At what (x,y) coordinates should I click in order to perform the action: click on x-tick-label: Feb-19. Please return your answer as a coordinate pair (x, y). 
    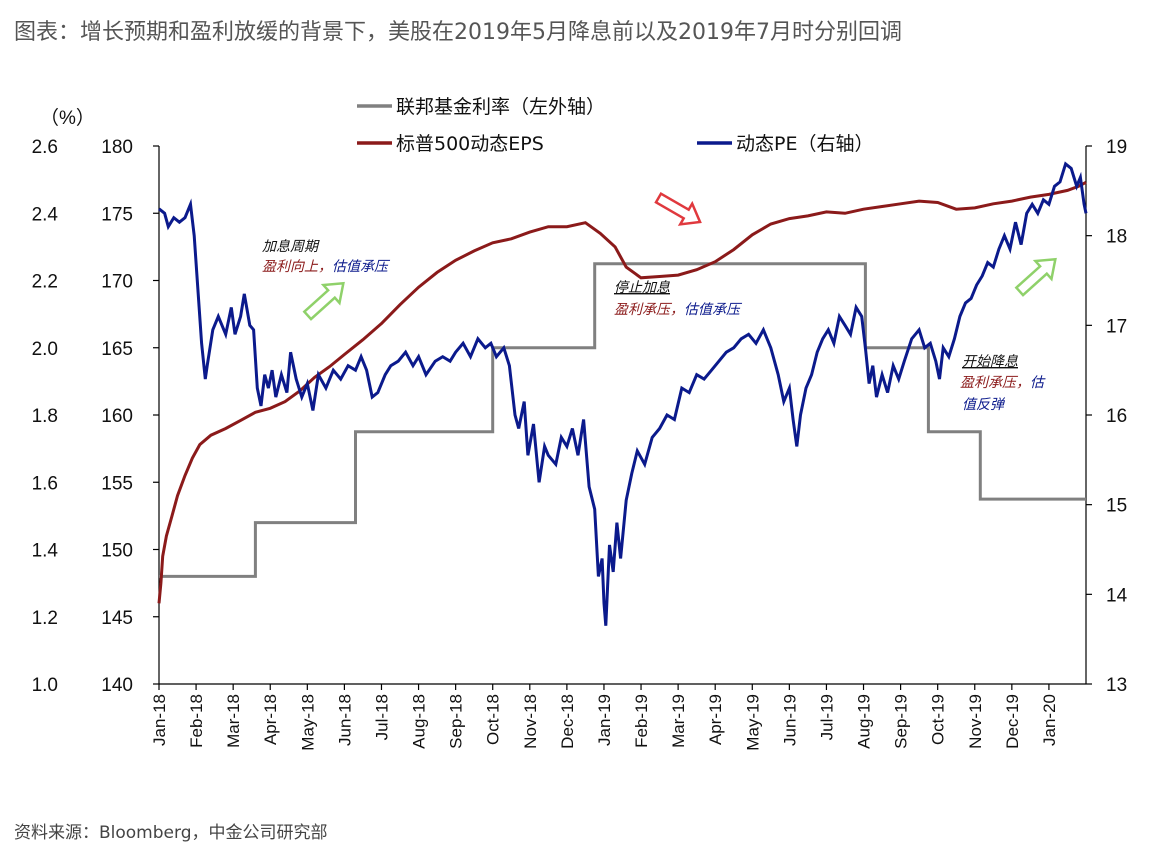
    Looking at the image, I should click on (641, 721).